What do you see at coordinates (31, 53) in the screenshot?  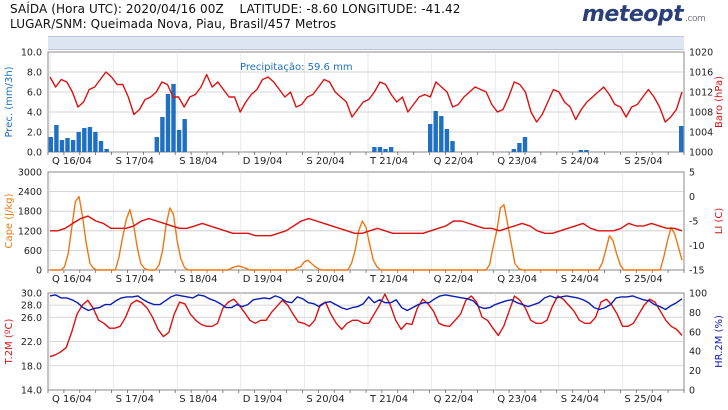 I see `ytick-left-label: 10.0` at bounding box center [31, 53].